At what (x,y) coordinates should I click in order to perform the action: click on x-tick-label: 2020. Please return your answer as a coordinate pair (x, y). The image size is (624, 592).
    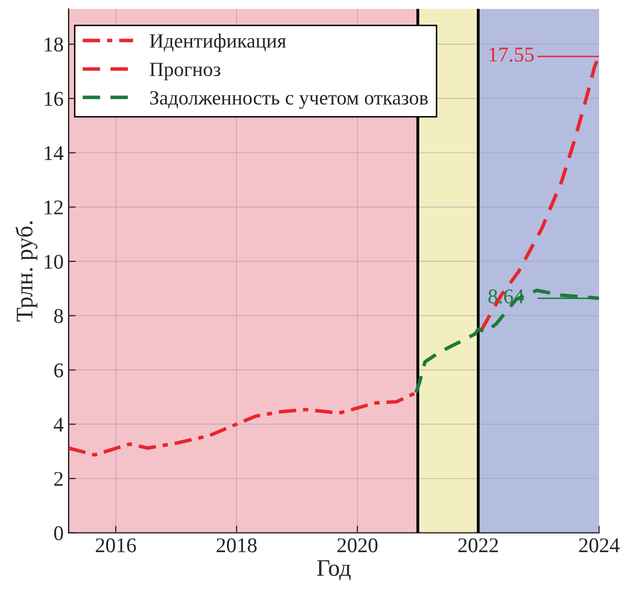
    Looking at the image, I should click on (357, 545).